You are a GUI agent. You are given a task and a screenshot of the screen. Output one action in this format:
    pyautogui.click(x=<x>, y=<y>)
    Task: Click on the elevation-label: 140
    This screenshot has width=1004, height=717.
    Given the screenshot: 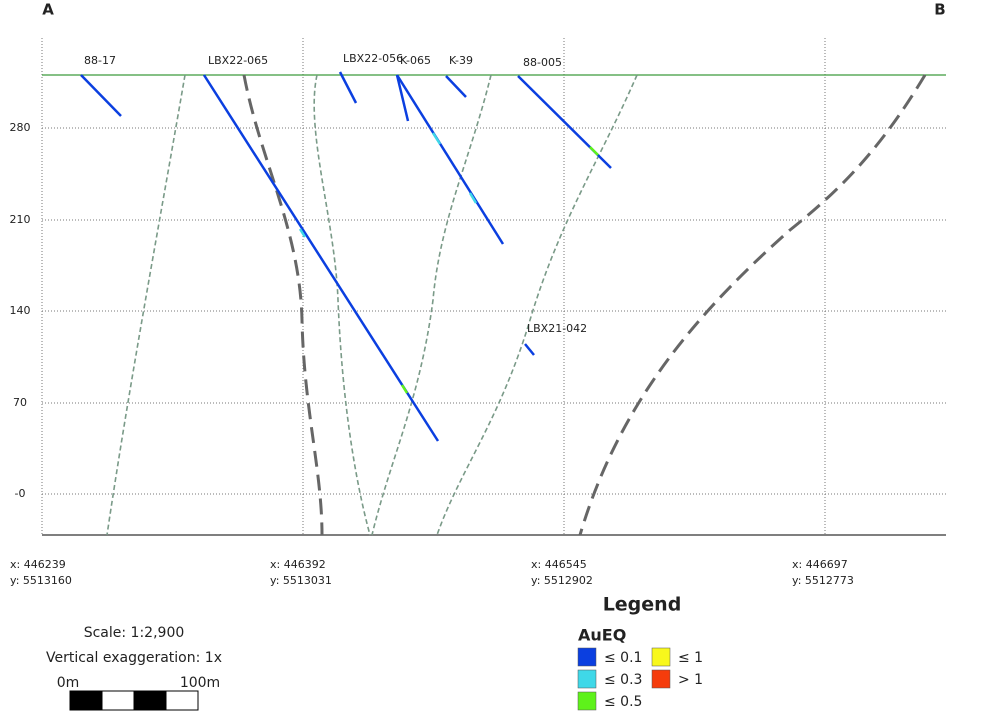 What is the action you would take?
    pyautogui.click(x=20, y=310)
    